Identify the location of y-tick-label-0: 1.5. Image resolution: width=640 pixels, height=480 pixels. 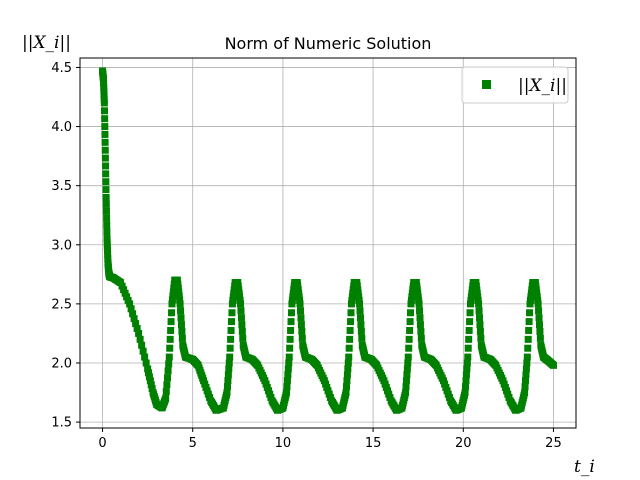
(61, 423).